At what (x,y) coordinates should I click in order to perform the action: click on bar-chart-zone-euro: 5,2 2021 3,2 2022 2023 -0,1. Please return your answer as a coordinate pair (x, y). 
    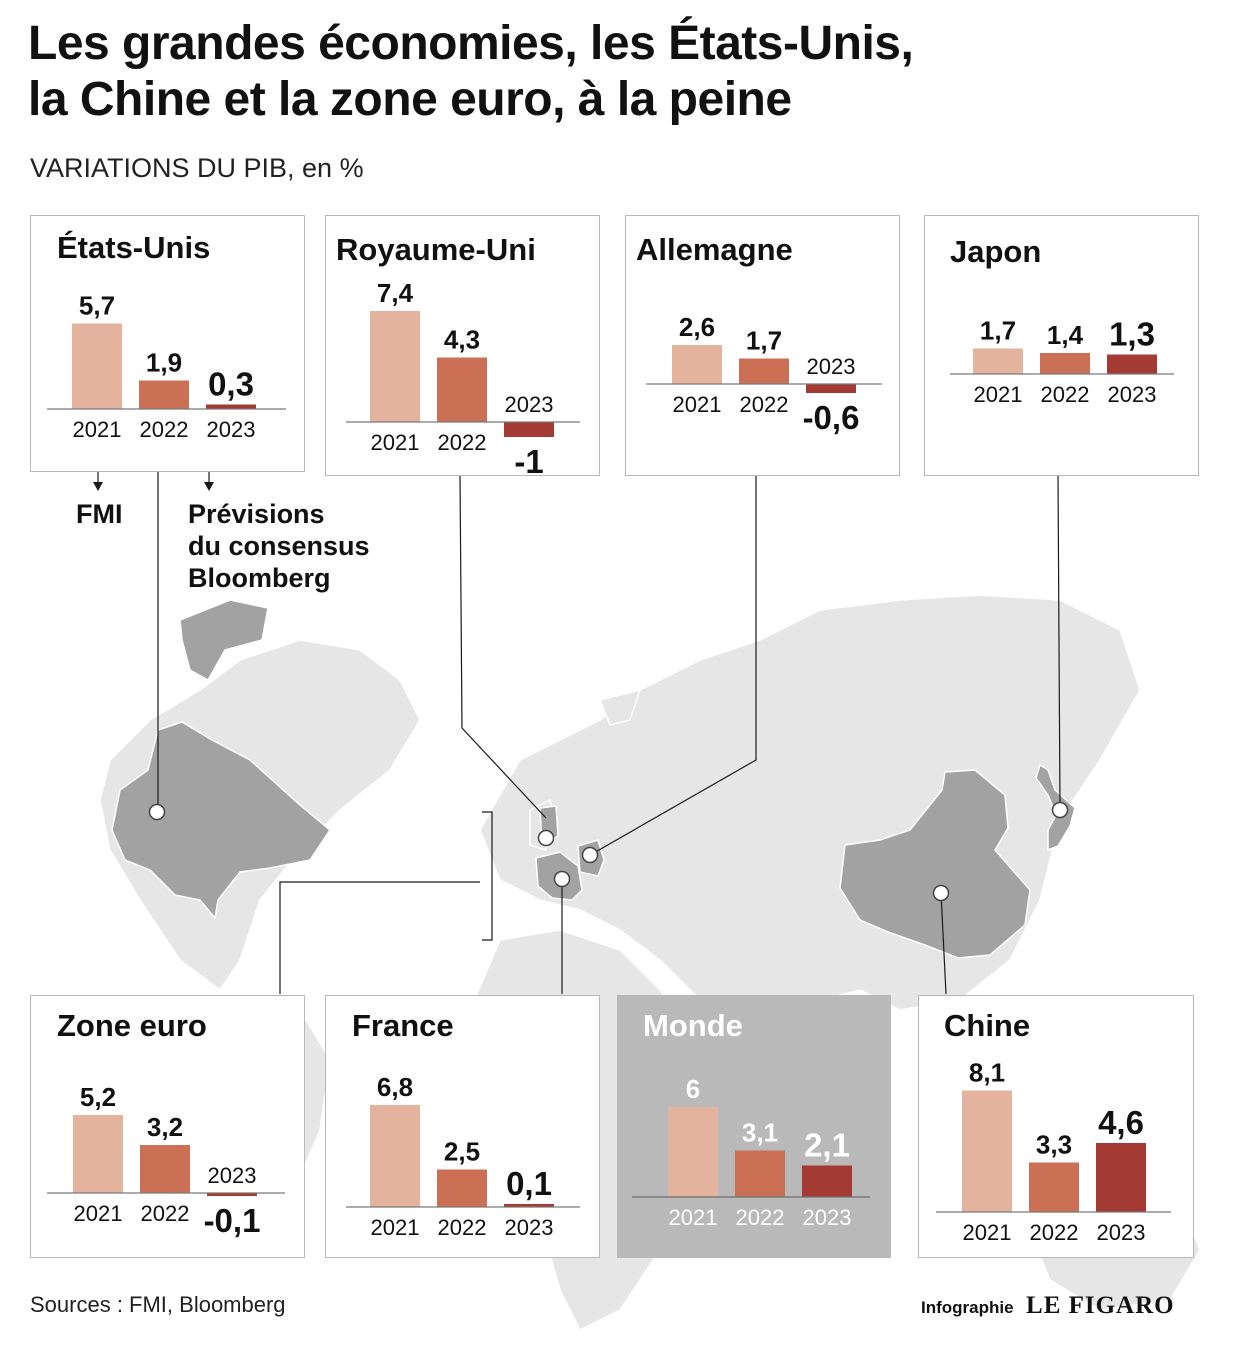
    Looking at the image, I should click on (166, 1160).